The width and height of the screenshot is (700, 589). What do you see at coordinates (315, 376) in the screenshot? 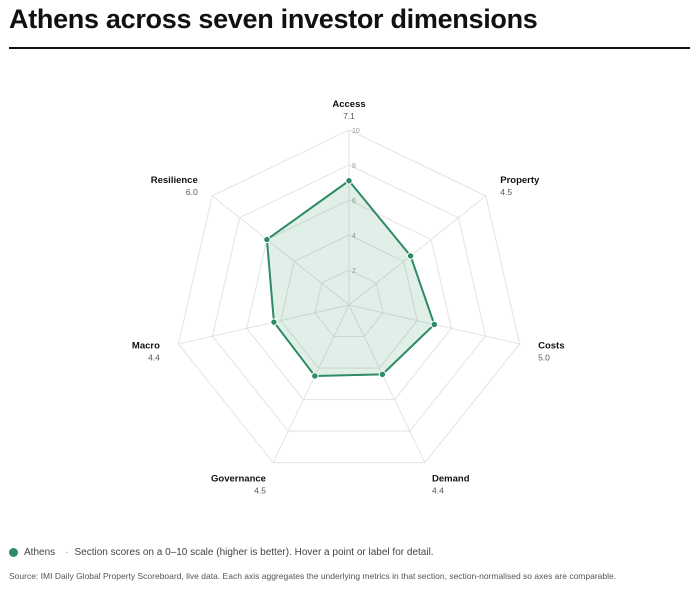
I see `data-point-governance` at bounding box center [315, 376].